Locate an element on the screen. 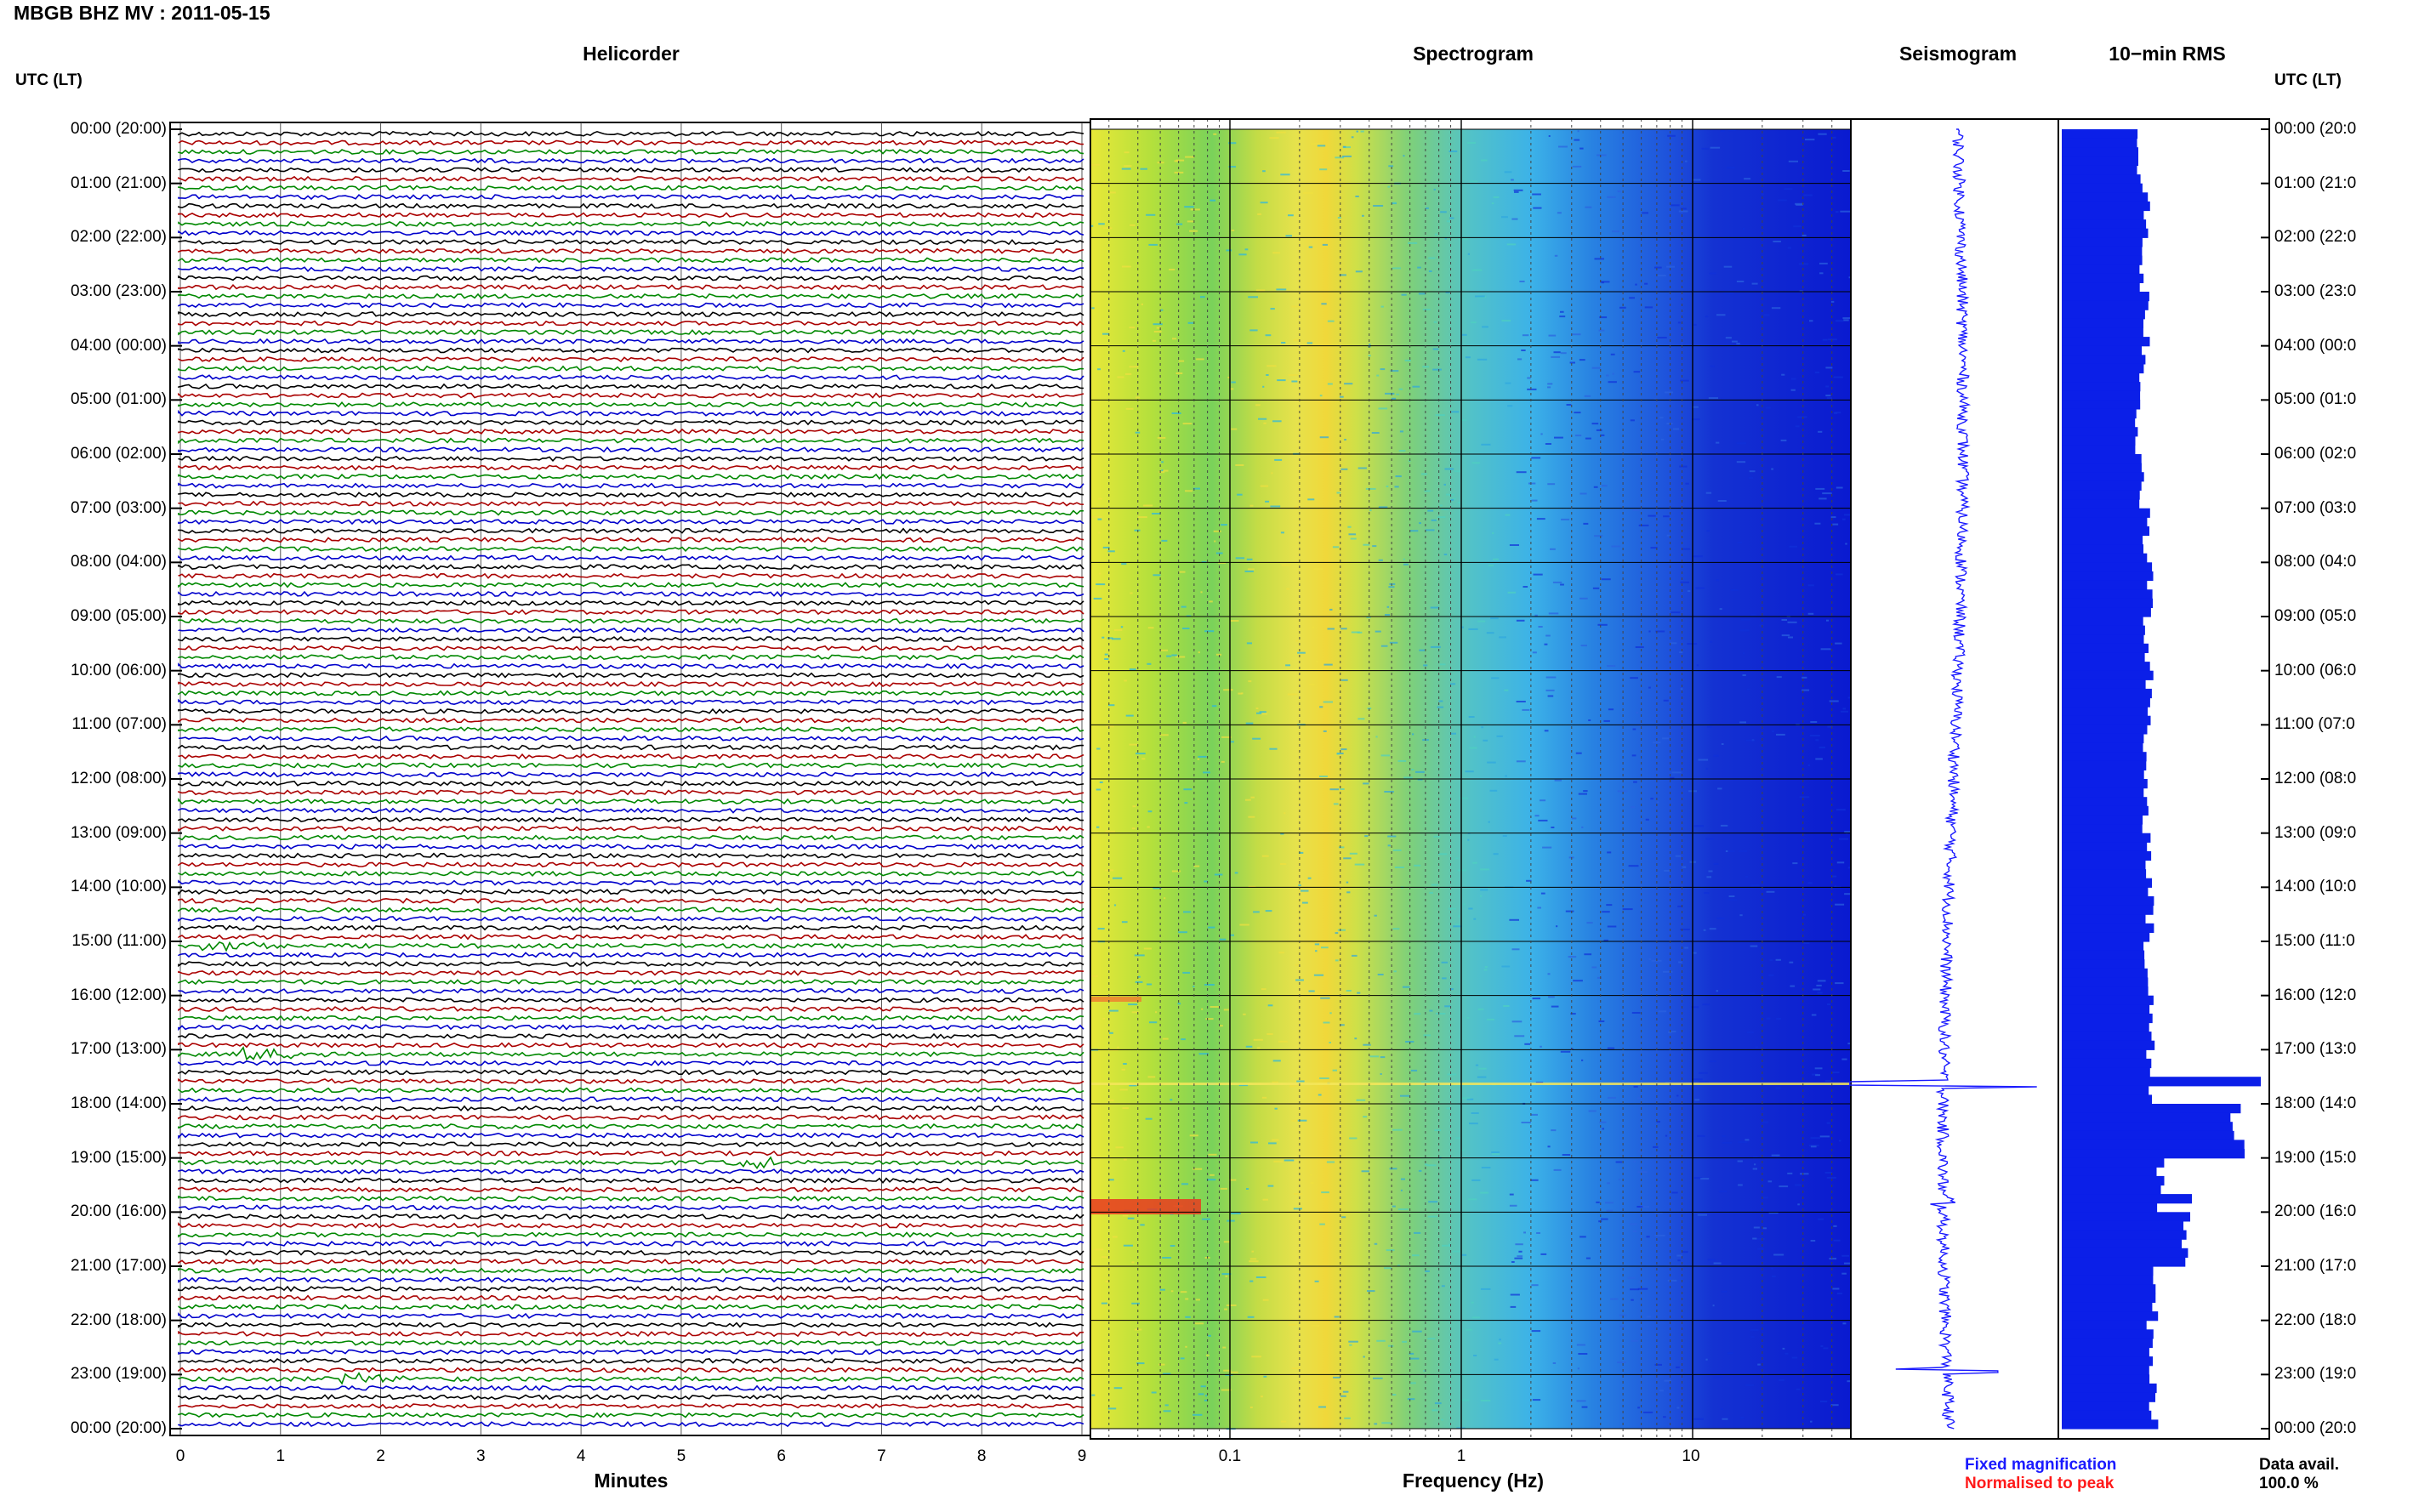 Image resolution: width=2419 pixels, height=1512 pixels. right-time-label: 13:00 (09:0 is located at coordinates (2315, 832).